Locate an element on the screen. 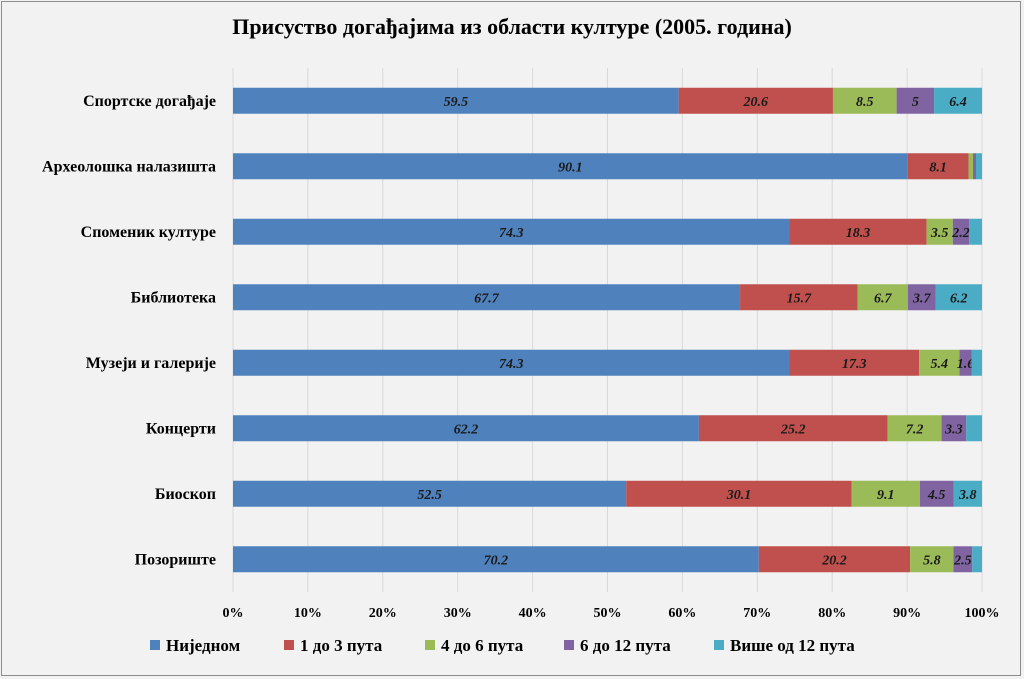 This screenshot has height=679, width=1024. x-tick-label: 60% is located at coordinates (682, 613).